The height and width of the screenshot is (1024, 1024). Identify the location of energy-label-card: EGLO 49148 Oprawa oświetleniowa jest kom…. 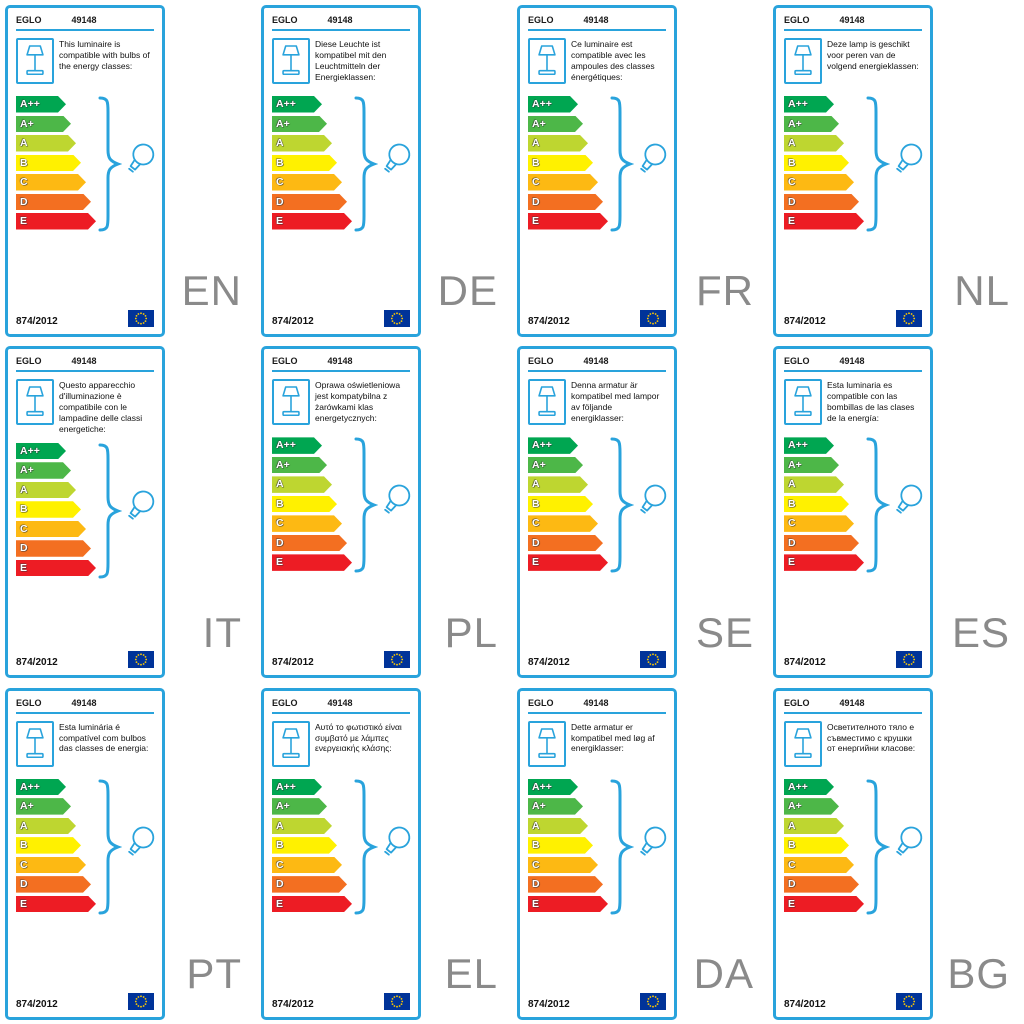
(341, 512).